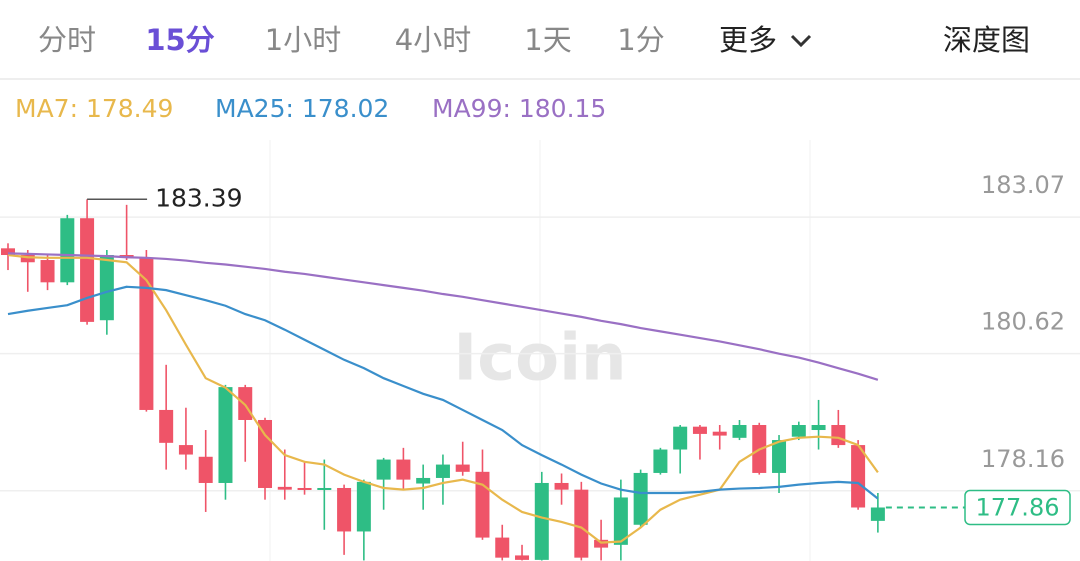 The width and height of the screenshot is (1080, 561). I want to click on legend-entry: MA99: 180.15, so click(519, 108).